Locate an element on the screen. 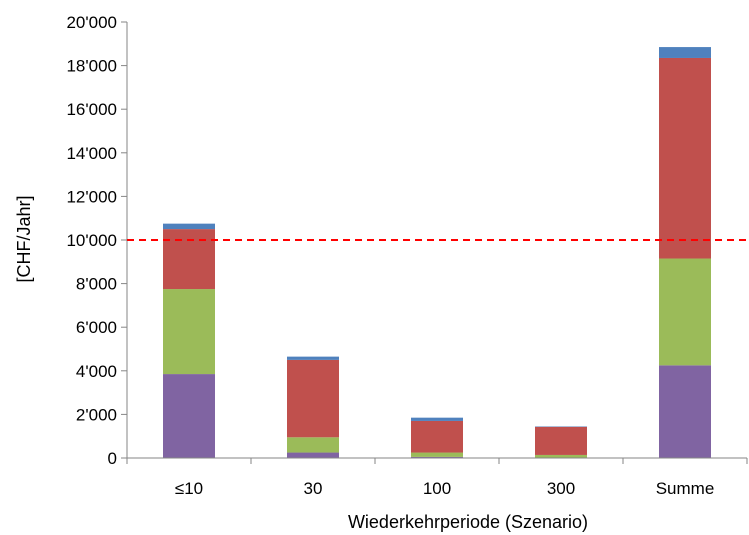 The width and height of the screenshot is (749, 535). y-tick-label-8: 16'000 is located at coordinates (91, 109).